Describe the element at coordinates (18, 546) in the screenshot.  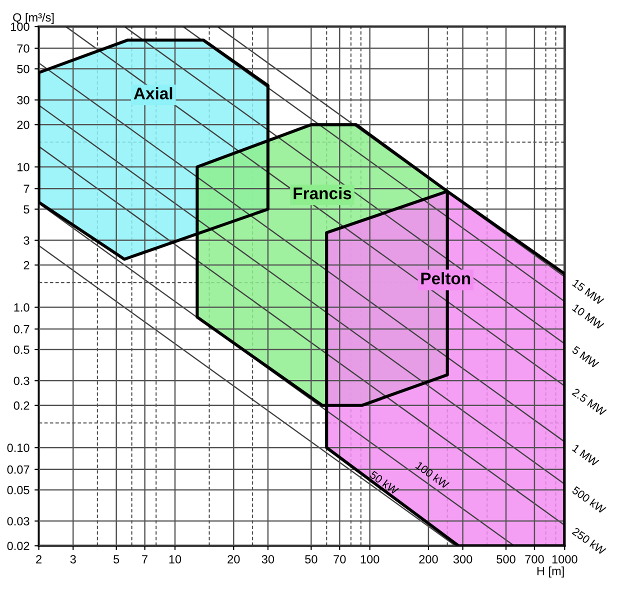
I see `y-tick-label: 0.02` at that location.